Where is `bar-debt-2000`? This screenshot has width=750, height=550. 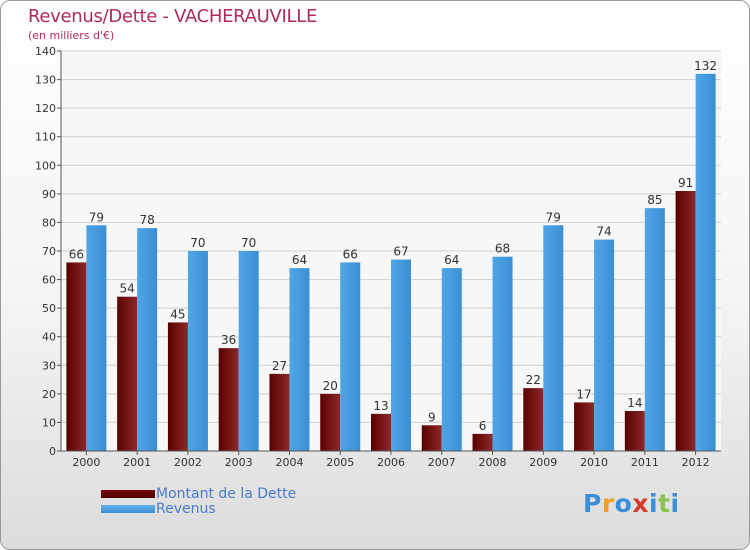 bar-debt-2000 is located at coordinates (76, 356).